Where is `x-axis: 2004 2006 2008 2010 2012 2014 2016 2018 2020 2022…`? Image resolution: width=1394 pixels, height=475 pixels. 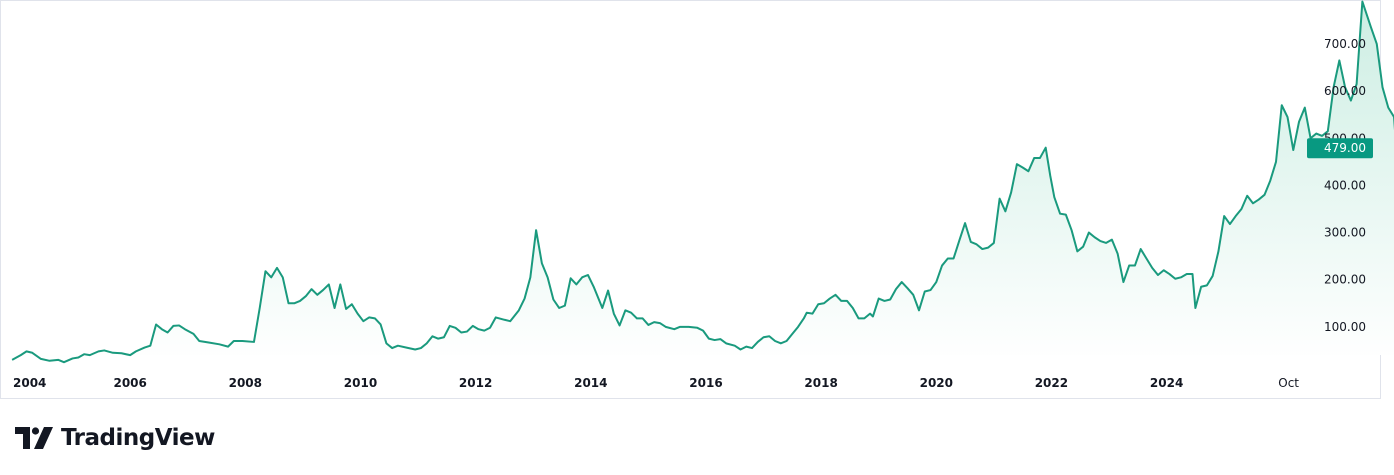 x-axis: 2004 2006 2008 2010 2012 2014 2016 2018 2020 2022… is located at coordinates (656, 383).